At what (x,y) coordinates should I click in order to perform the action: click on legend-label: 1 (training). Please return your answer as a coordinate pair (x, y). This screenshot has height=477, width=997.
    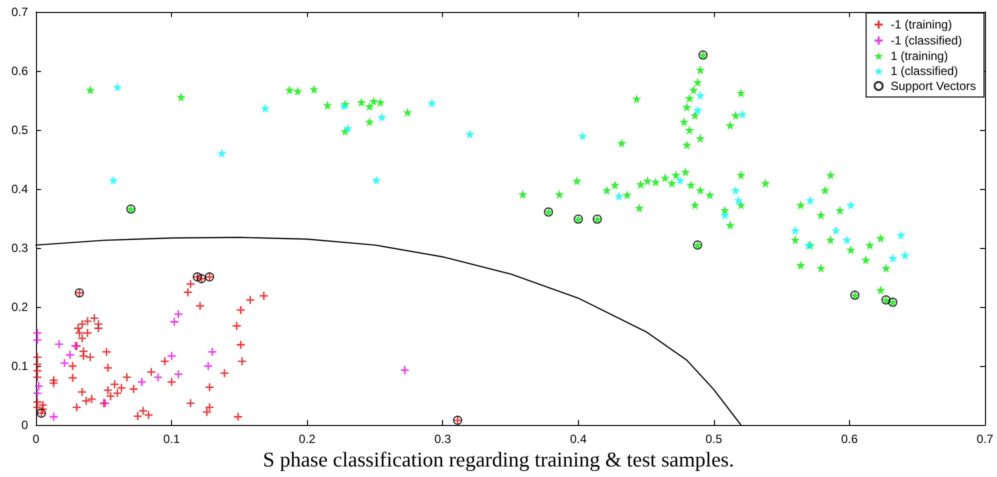
    Looking at the image, I should click on (919, 56).